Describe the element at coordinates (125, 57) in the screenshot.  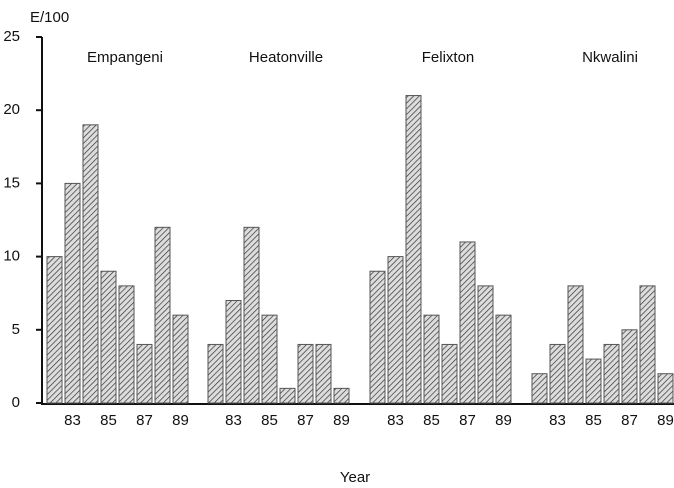
I see `group-label: Empangeni` at that location.